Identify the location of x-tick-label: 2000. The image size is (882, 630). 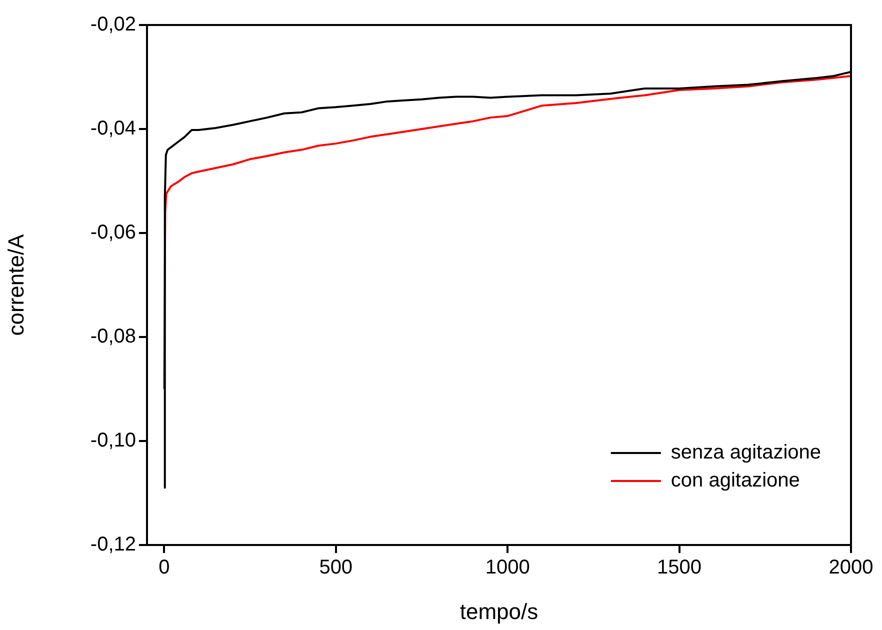
(851, 567).